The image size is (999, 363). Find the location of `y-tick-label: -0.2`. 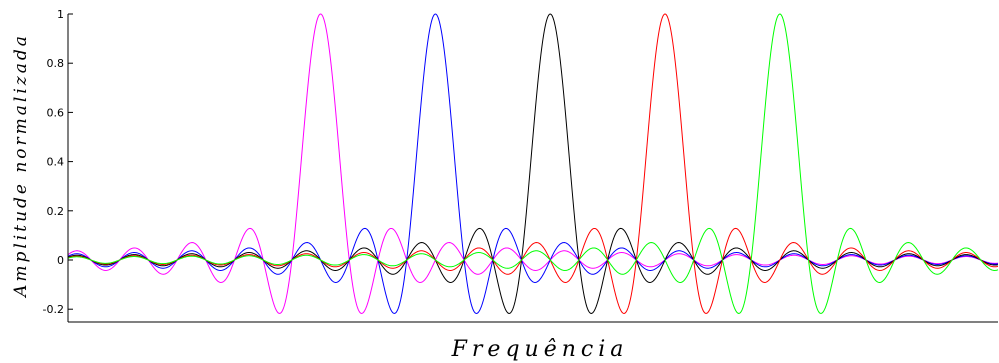

y-tick-label: -0.2 is located at coordinates (53, 309).